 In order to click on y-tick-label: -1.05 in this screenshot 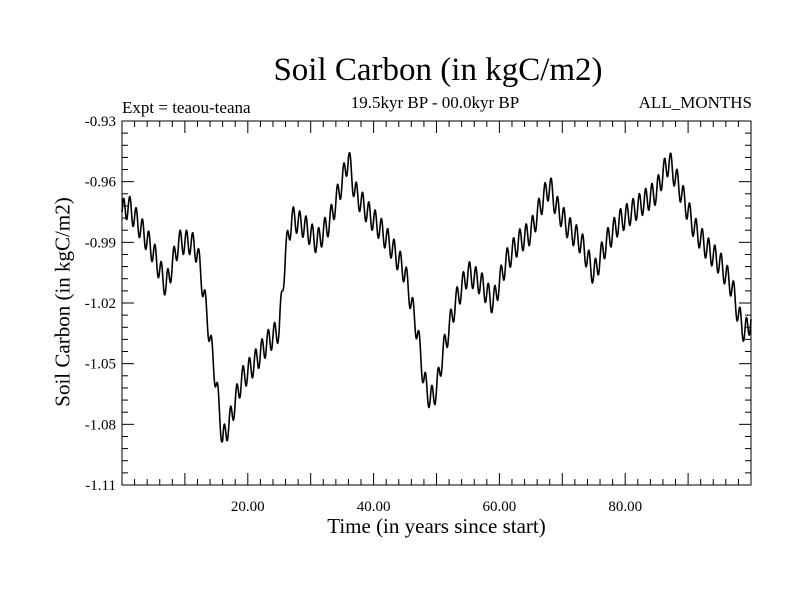, I will do `click(100, 365)`.